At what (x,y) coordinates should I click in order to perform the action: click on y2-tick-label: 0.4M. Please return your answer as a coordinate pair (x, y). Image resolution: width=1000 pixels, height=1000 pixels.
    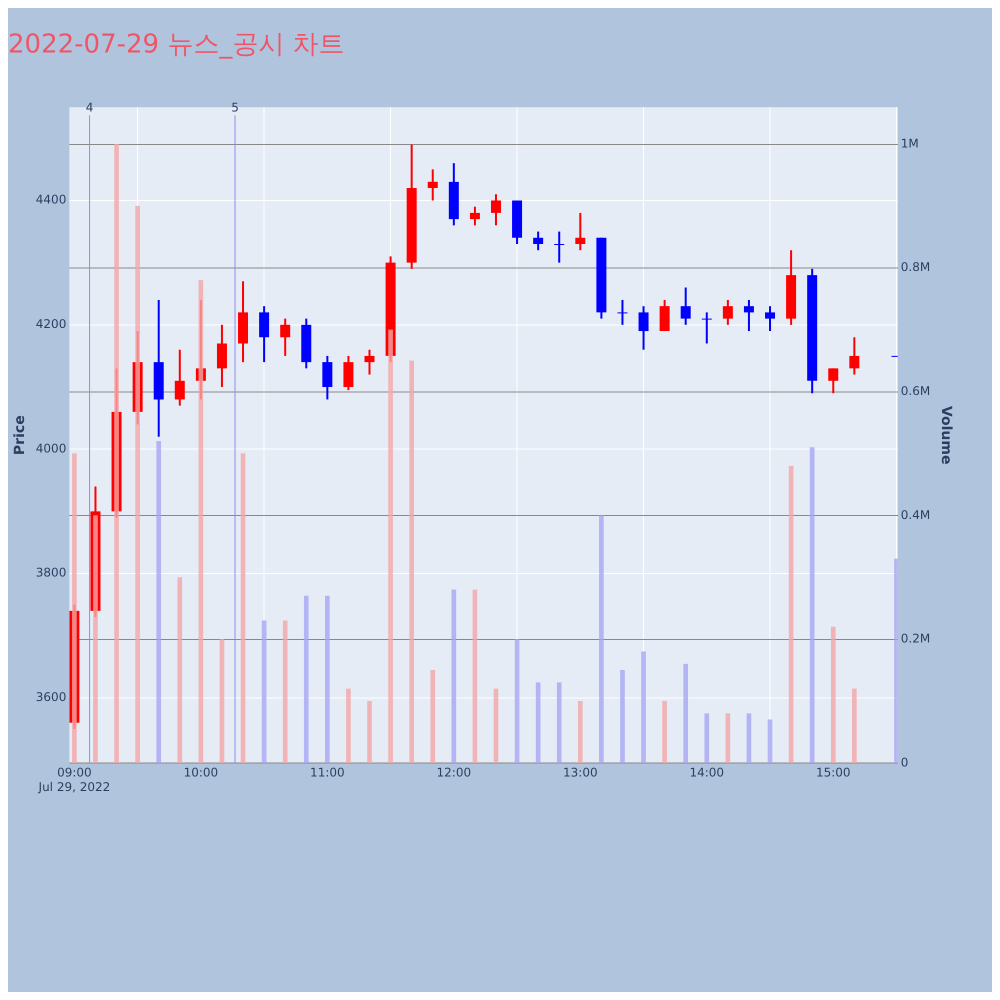
    Looking at the image, I should click on (915, 515).